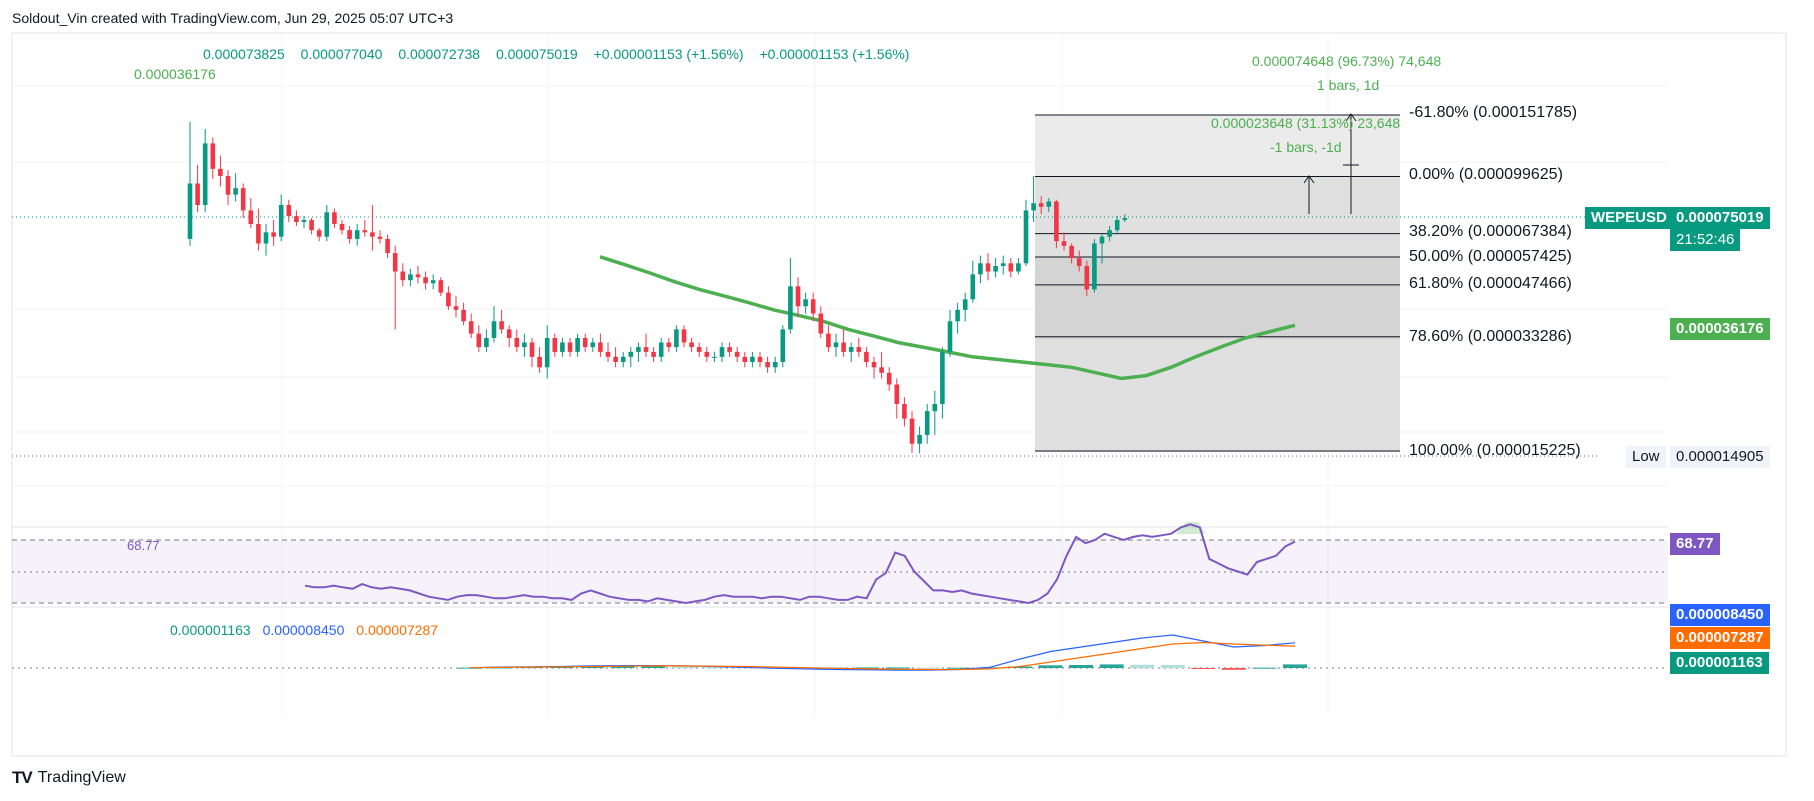 This screenshot has width=1814, height=801. I want to click on tradingview-logo-icon: TV, so click(22, 777).